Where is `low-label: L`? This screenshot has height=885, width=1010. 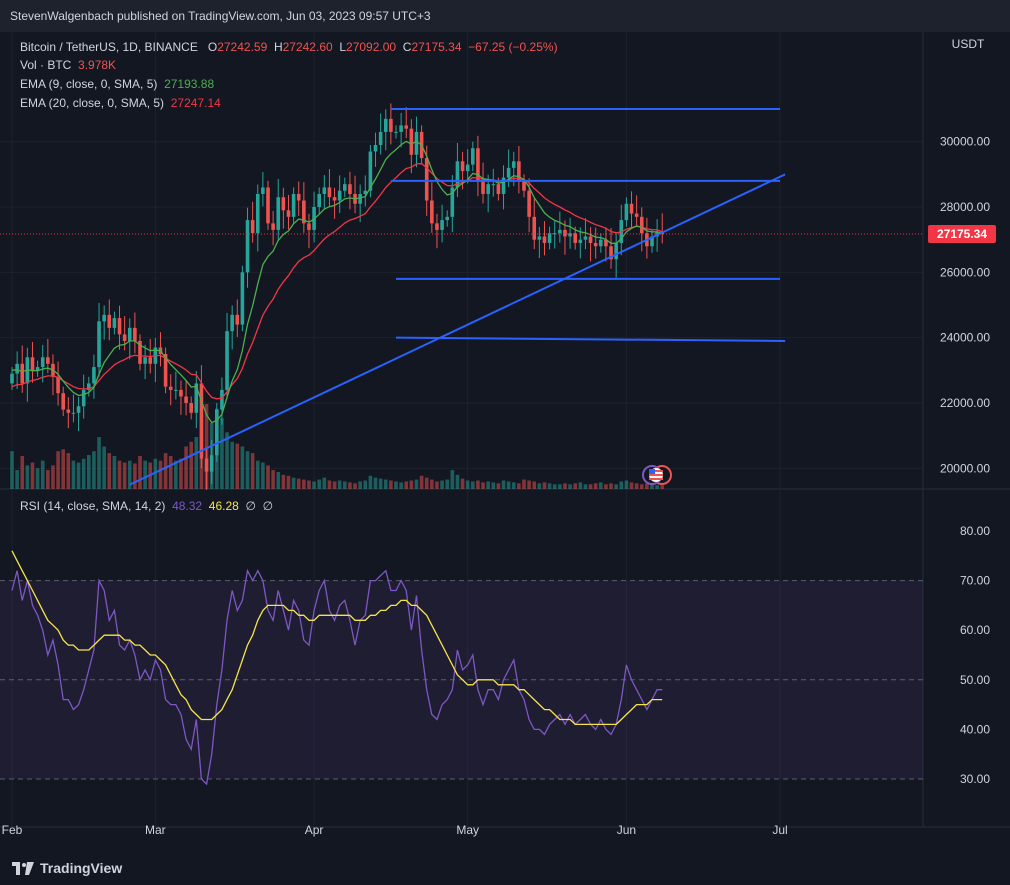
low-label: L is located at coordinates (343, 47).